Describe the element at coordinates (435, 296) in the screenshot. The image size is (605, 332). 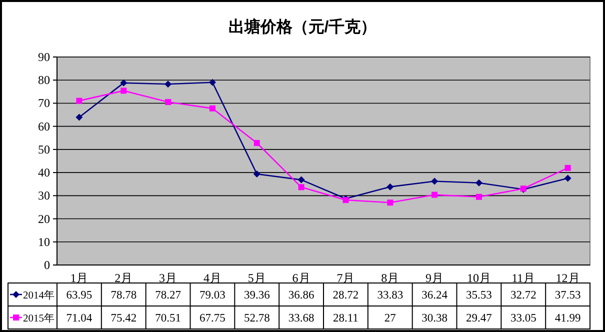
I see `data-label: 36.24` at that location.